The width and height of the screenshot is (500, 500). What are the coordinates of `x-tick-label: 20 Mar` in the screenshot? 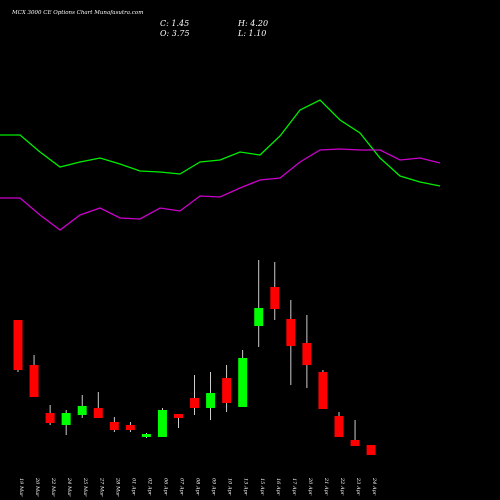 It's located at (37, 487).